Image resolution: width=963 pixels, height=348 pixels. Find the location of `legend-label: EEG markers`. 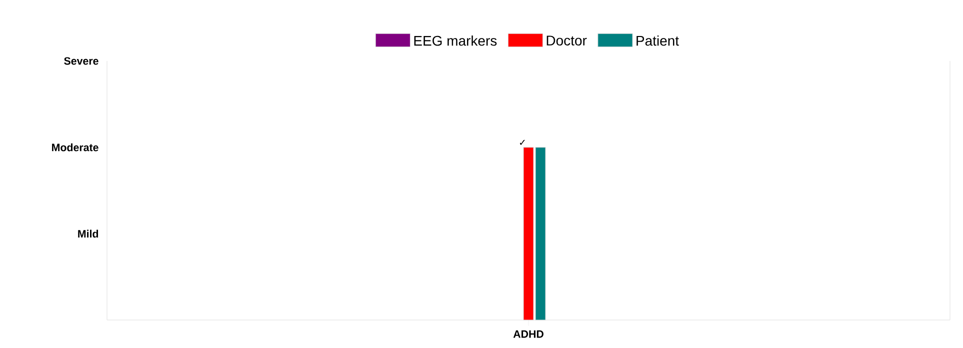

legend-label: EEG markers is located at coordinates (455, 40).